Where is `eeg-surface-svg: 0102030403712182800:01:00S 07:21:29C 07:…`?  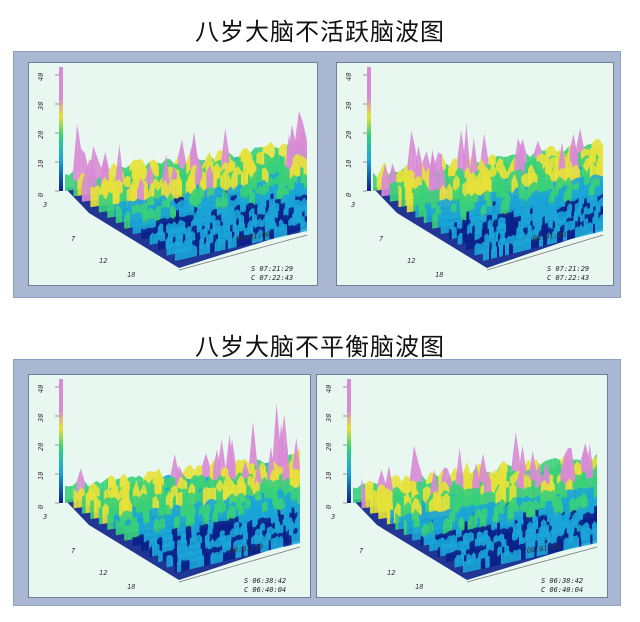
eeg-surface-svg: 0102030403712182800:01:00S 07:21:29C 07:… is located at coordinates (474, 174).